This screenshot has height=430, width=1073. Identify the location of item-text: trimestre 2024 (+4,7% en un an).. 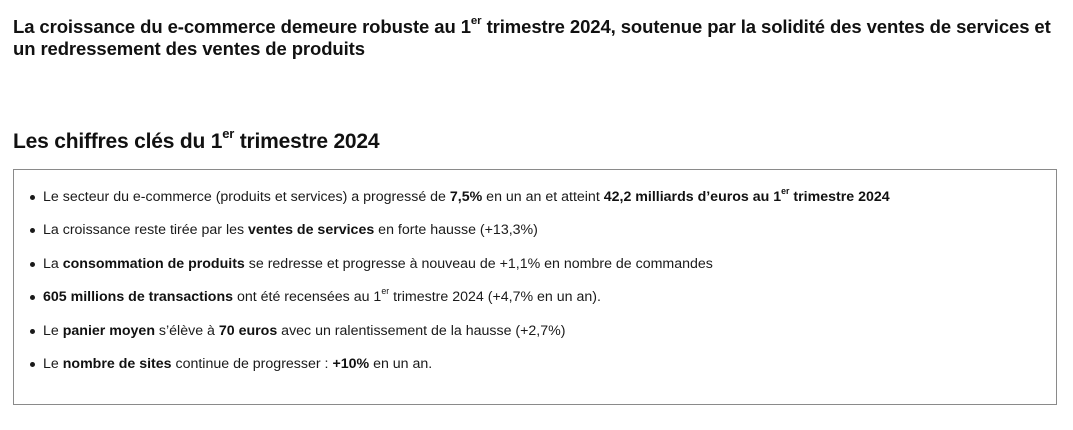
(495, 297).